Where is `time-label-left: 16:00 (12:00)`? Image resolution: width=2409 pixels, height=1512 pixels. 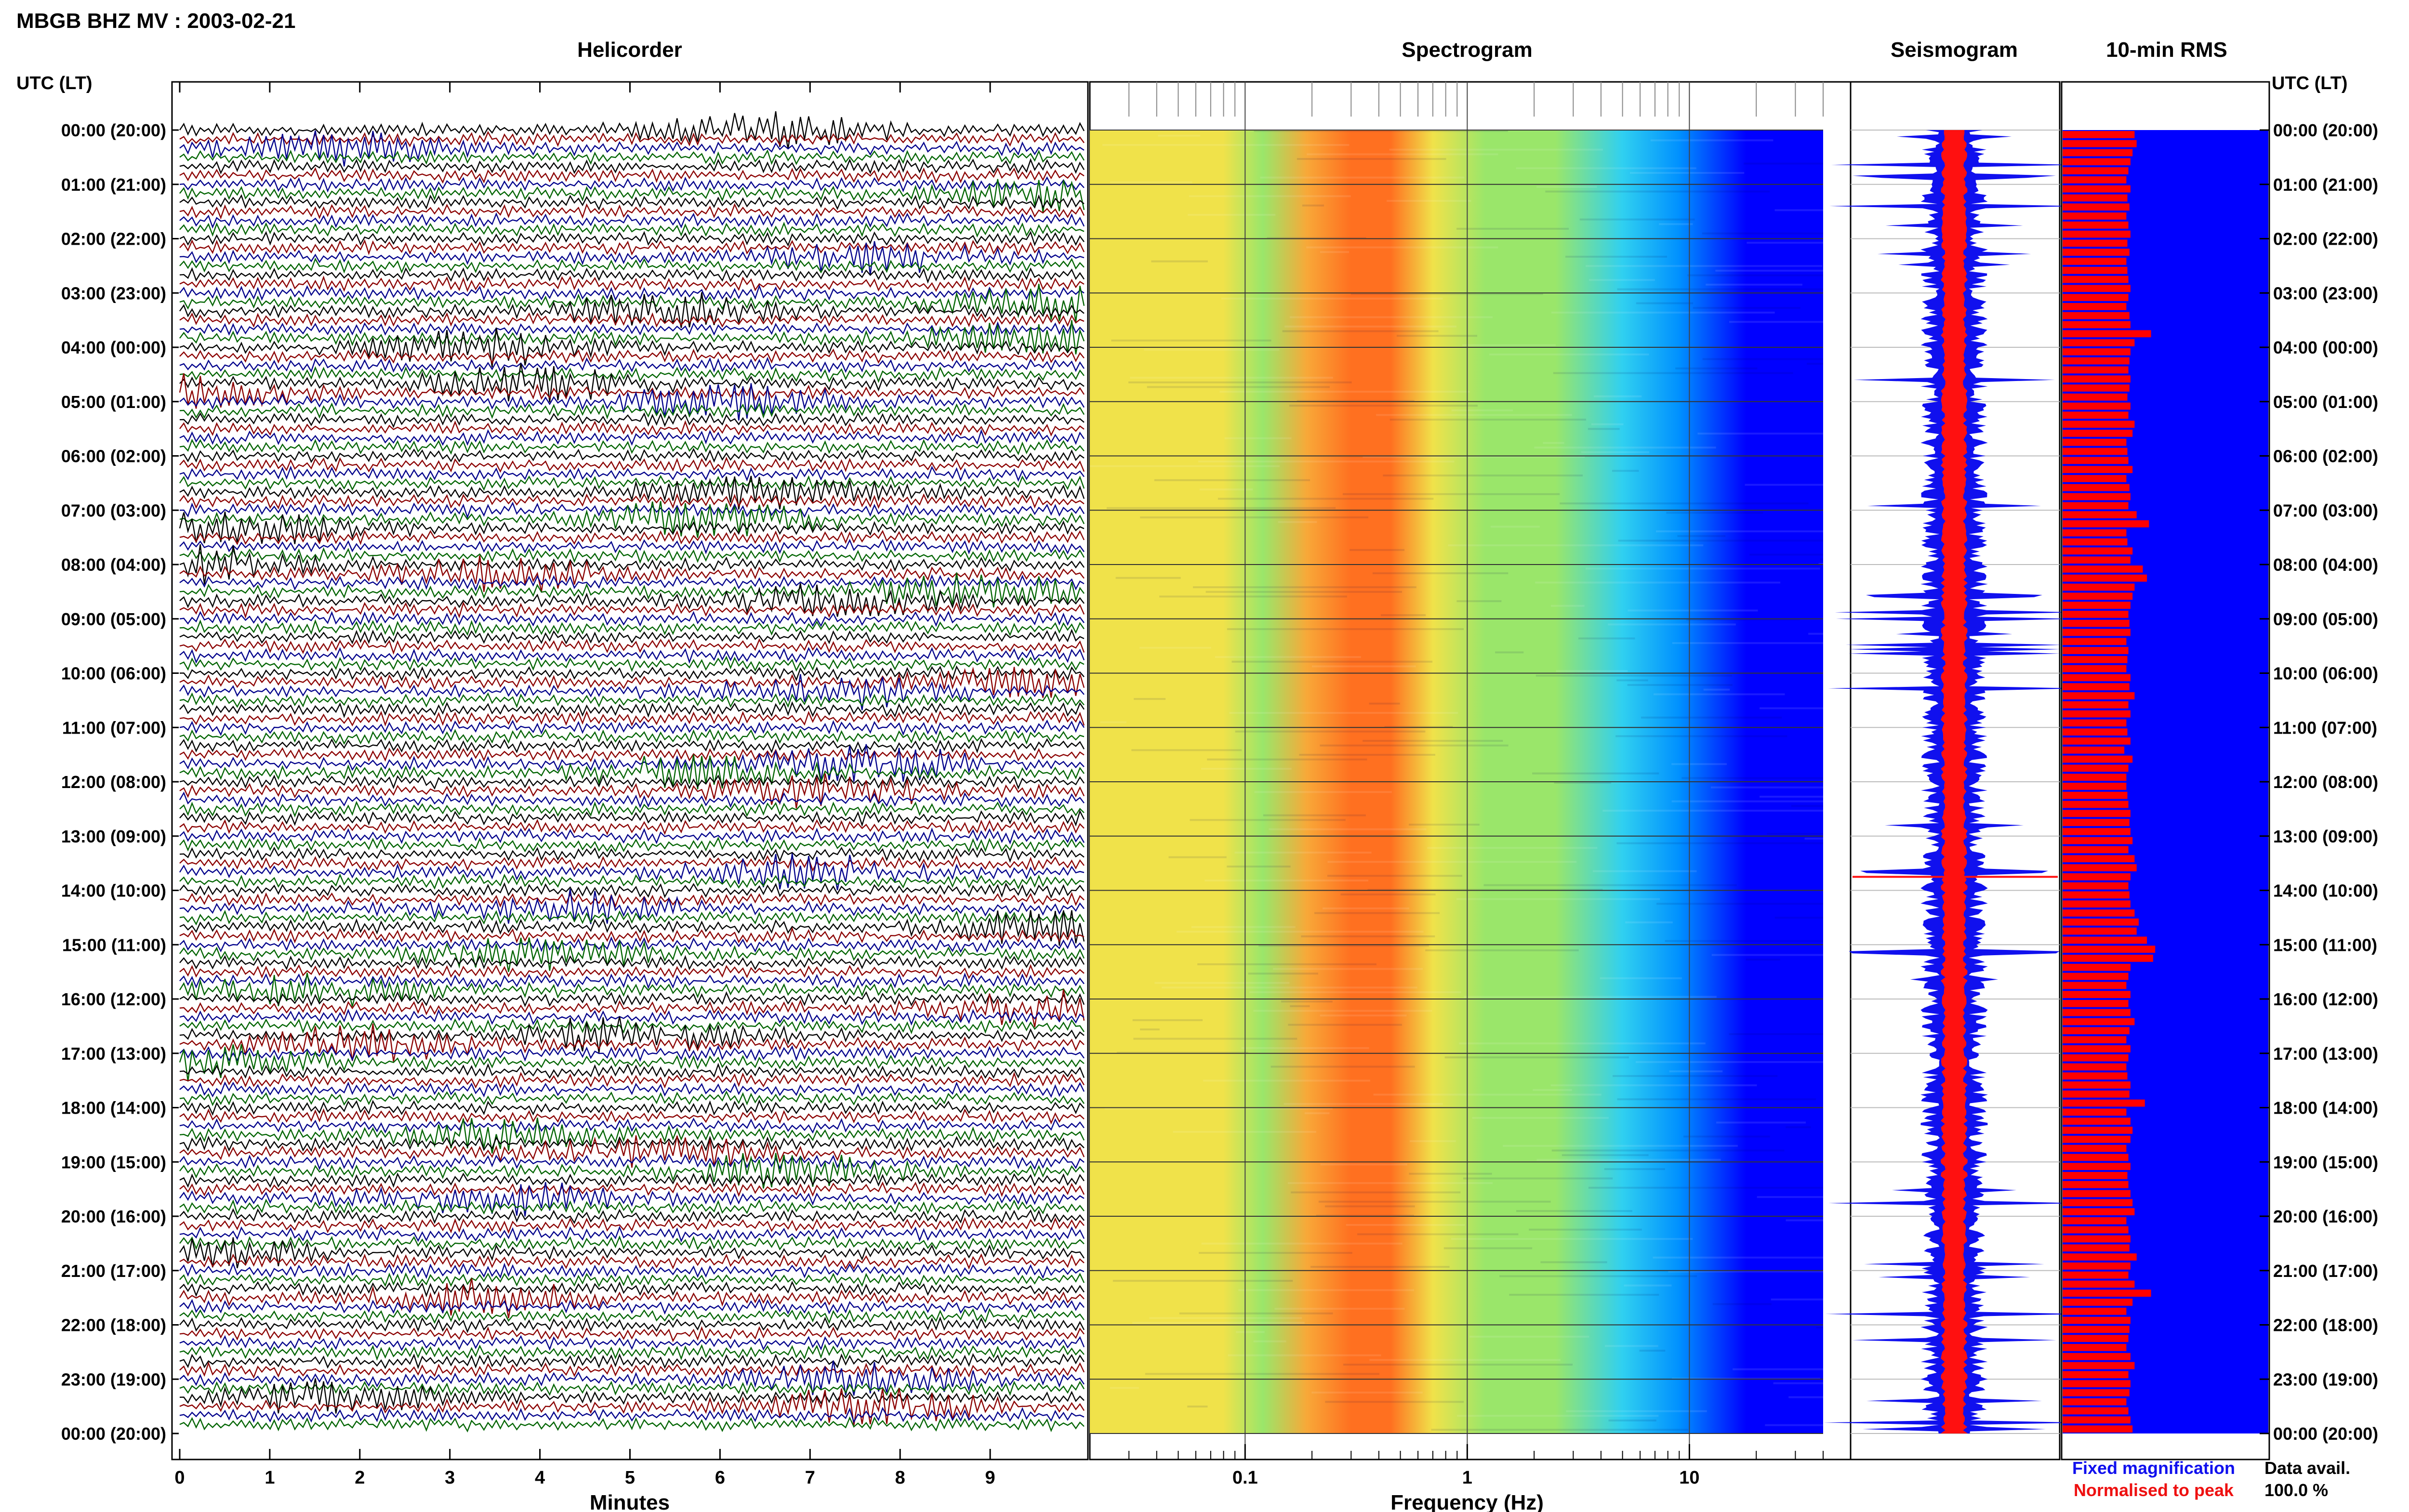
time-label-left: 16:00 (12:00) is located at coordinates (113, 999).